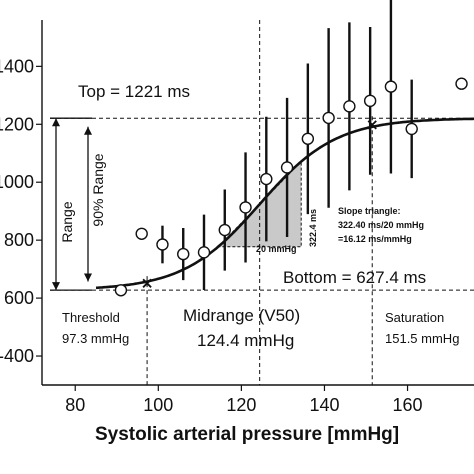 The width and height of the screenshot is (474, 474). I want to click on threshold-value: 97.3 mmHg, so click(95, 338).